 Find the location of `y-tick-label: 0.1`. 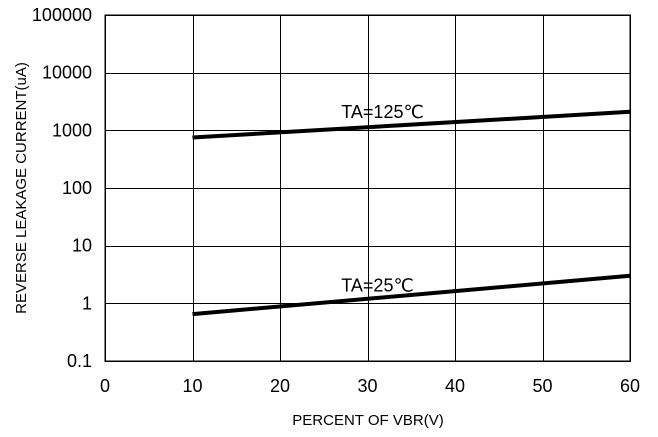

y-tick-label: 0.1 is located at coordinates (79, 361).